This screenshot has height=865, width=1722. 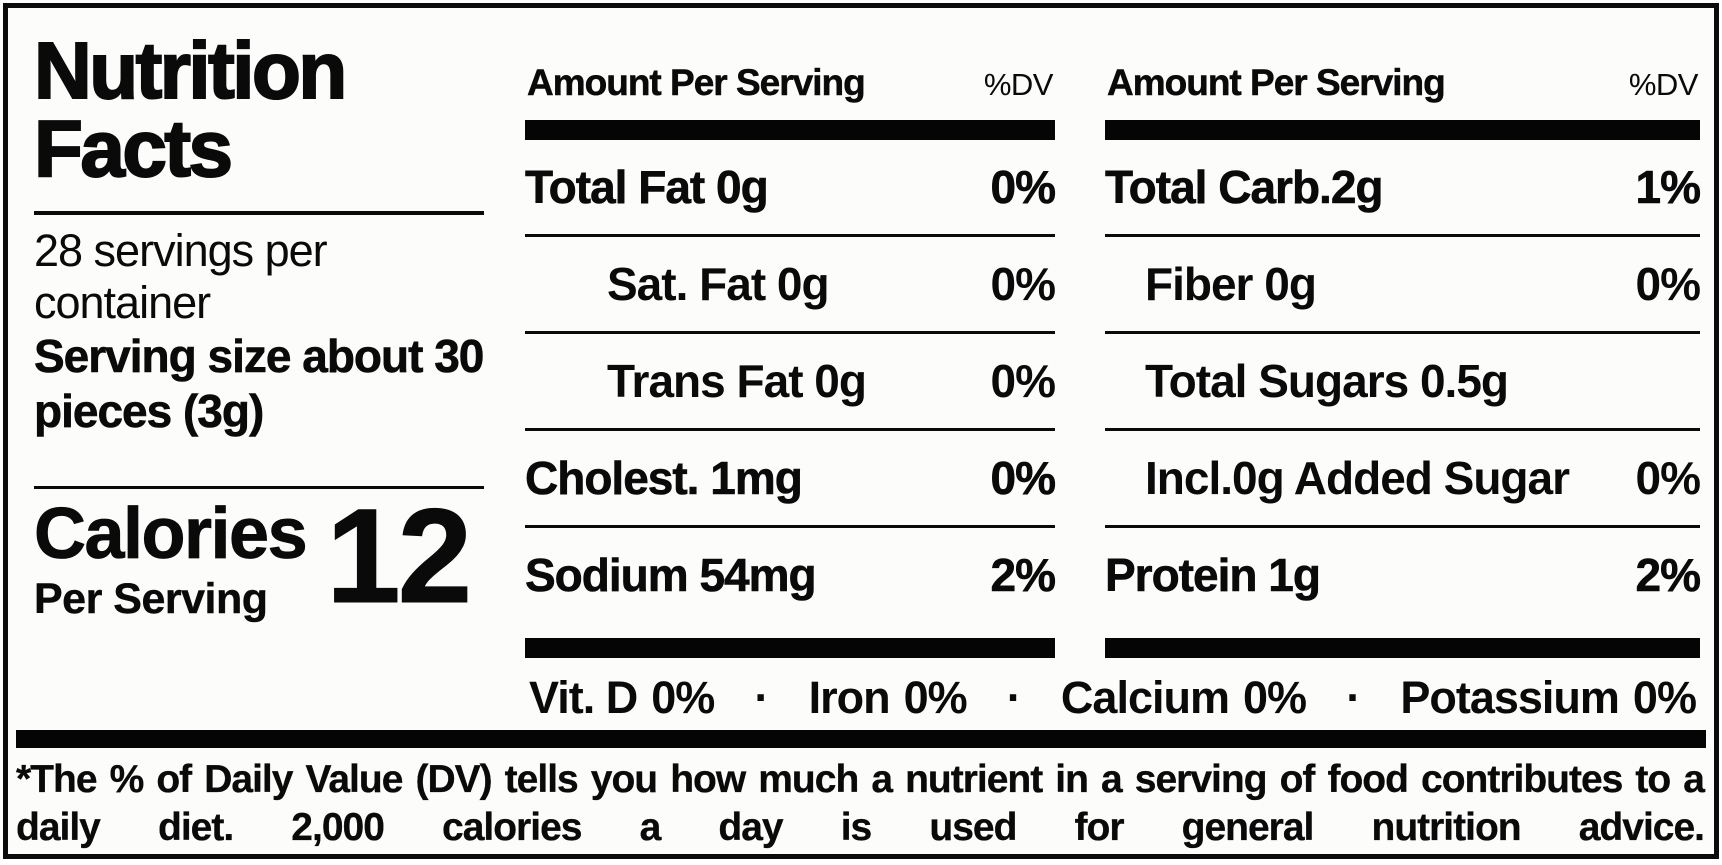 I want to click on nutrient-row-cholesterol: Cholest. 1mg 0%, so click(x=790, y=479).